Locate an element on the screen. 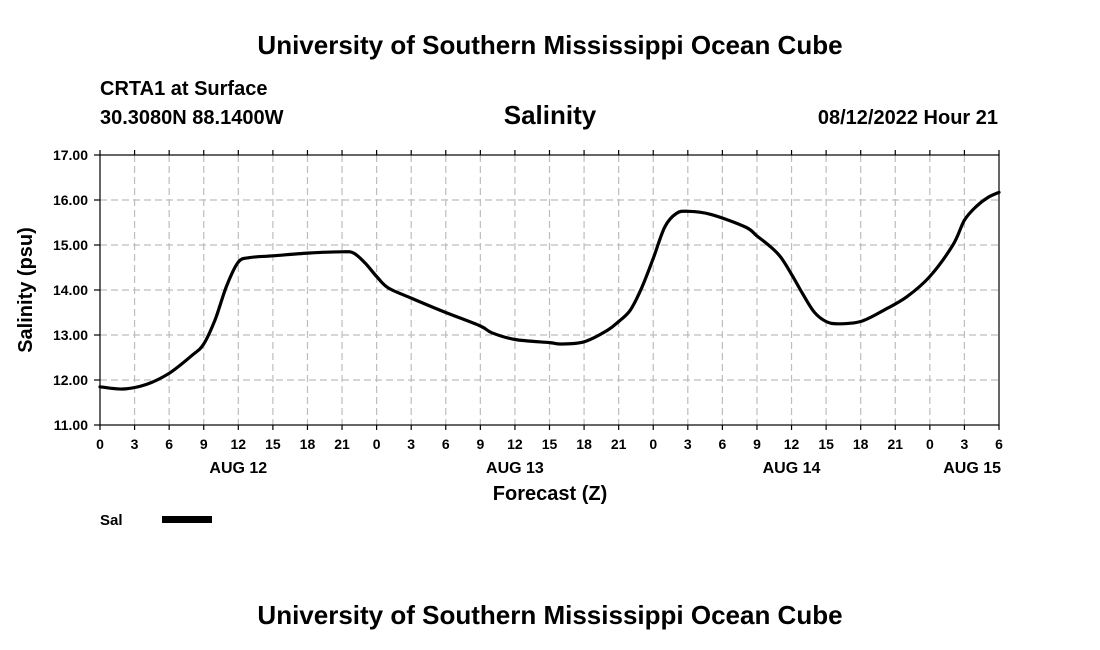 The image size is (1100, 650). y-axis-label: Salinity (psu) is located at coordinates (26, 290).